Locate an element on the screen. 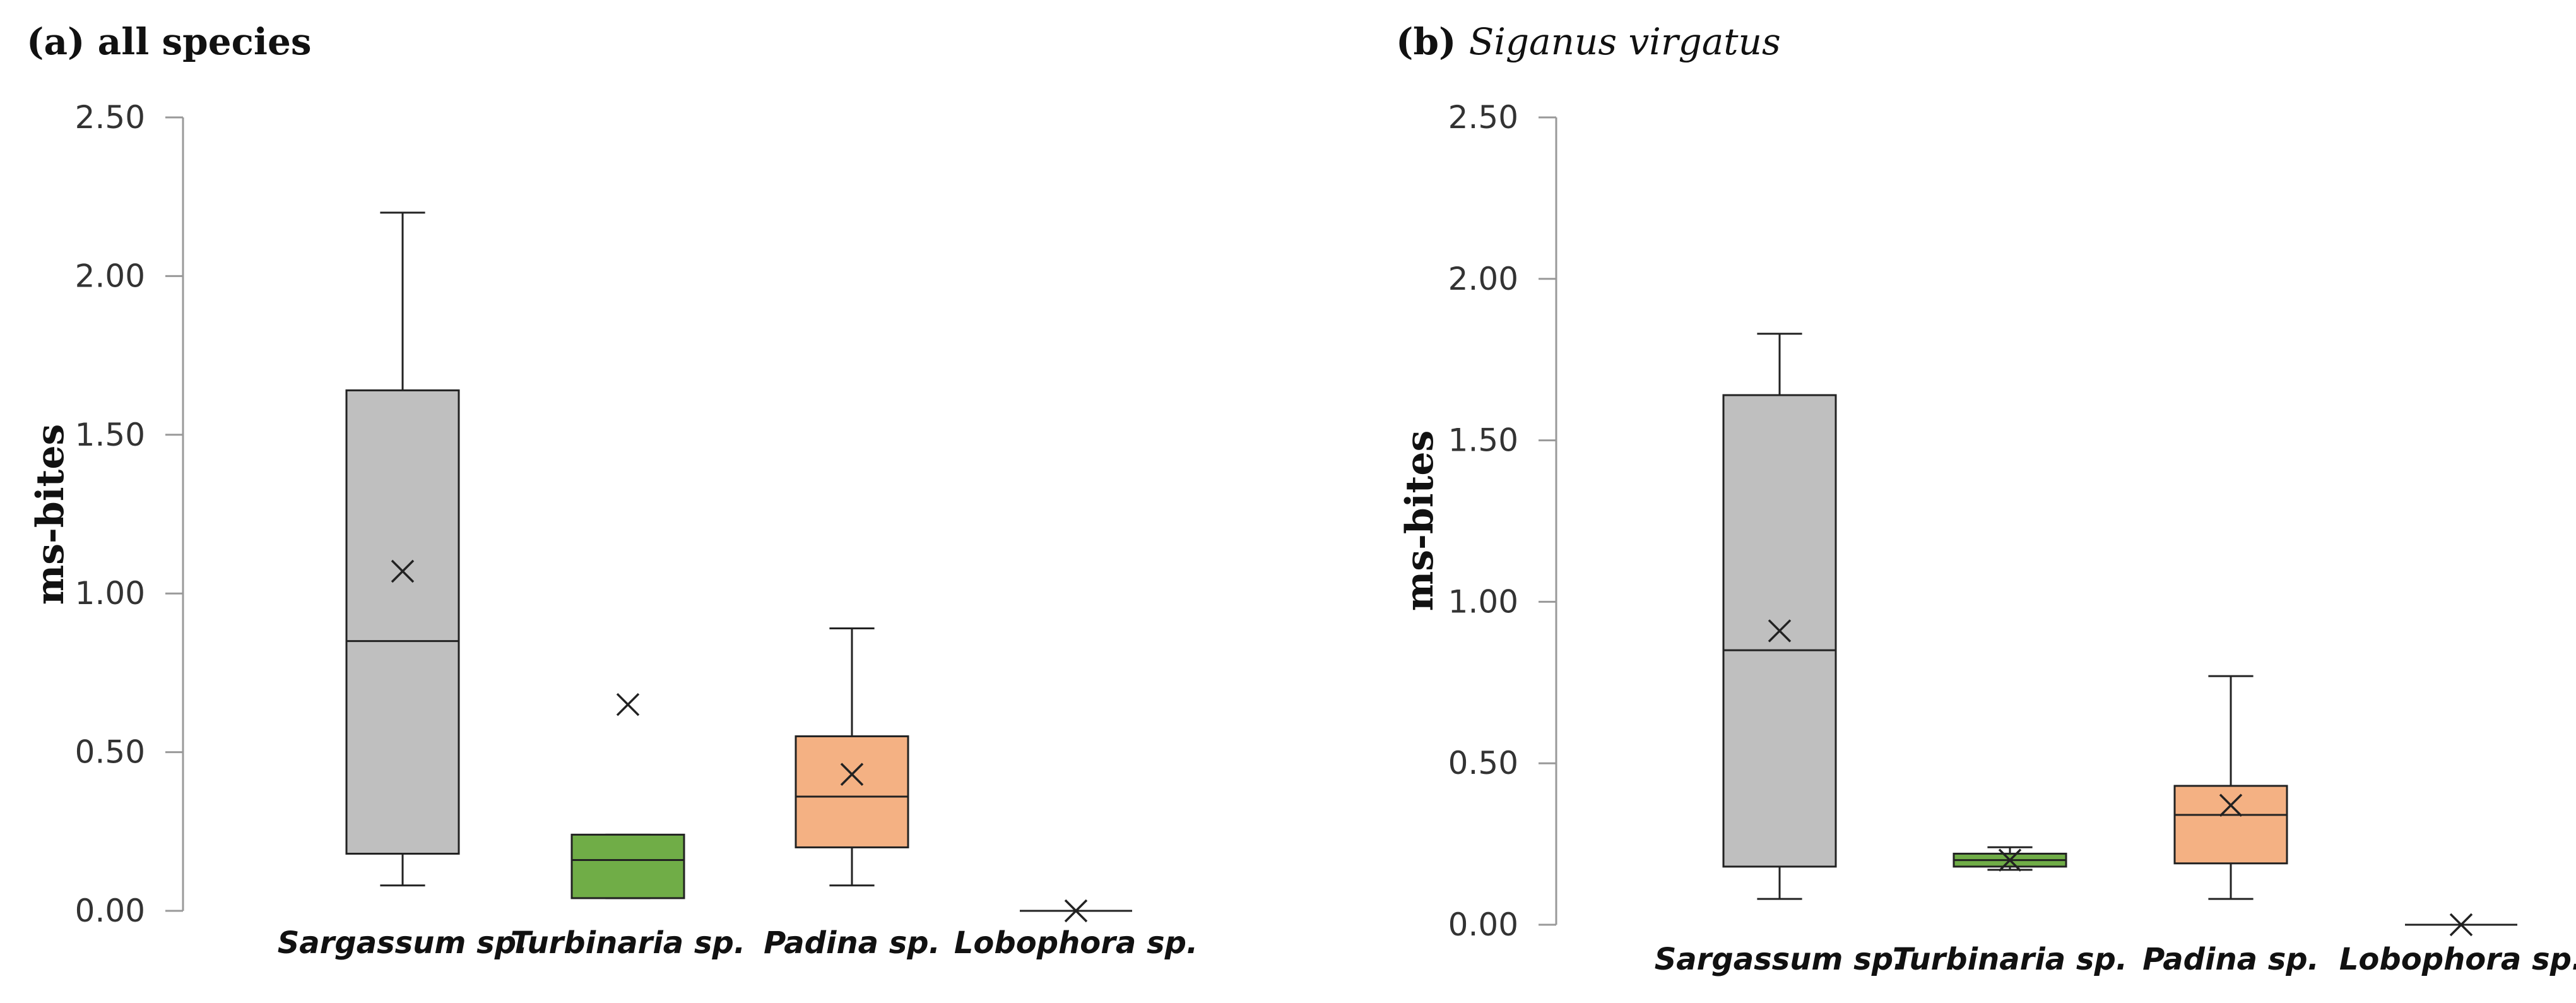 This screenshot has width=2576, height=1003. panel-title: (b) Siganus virgatus is located at coordinates (1588, 41).